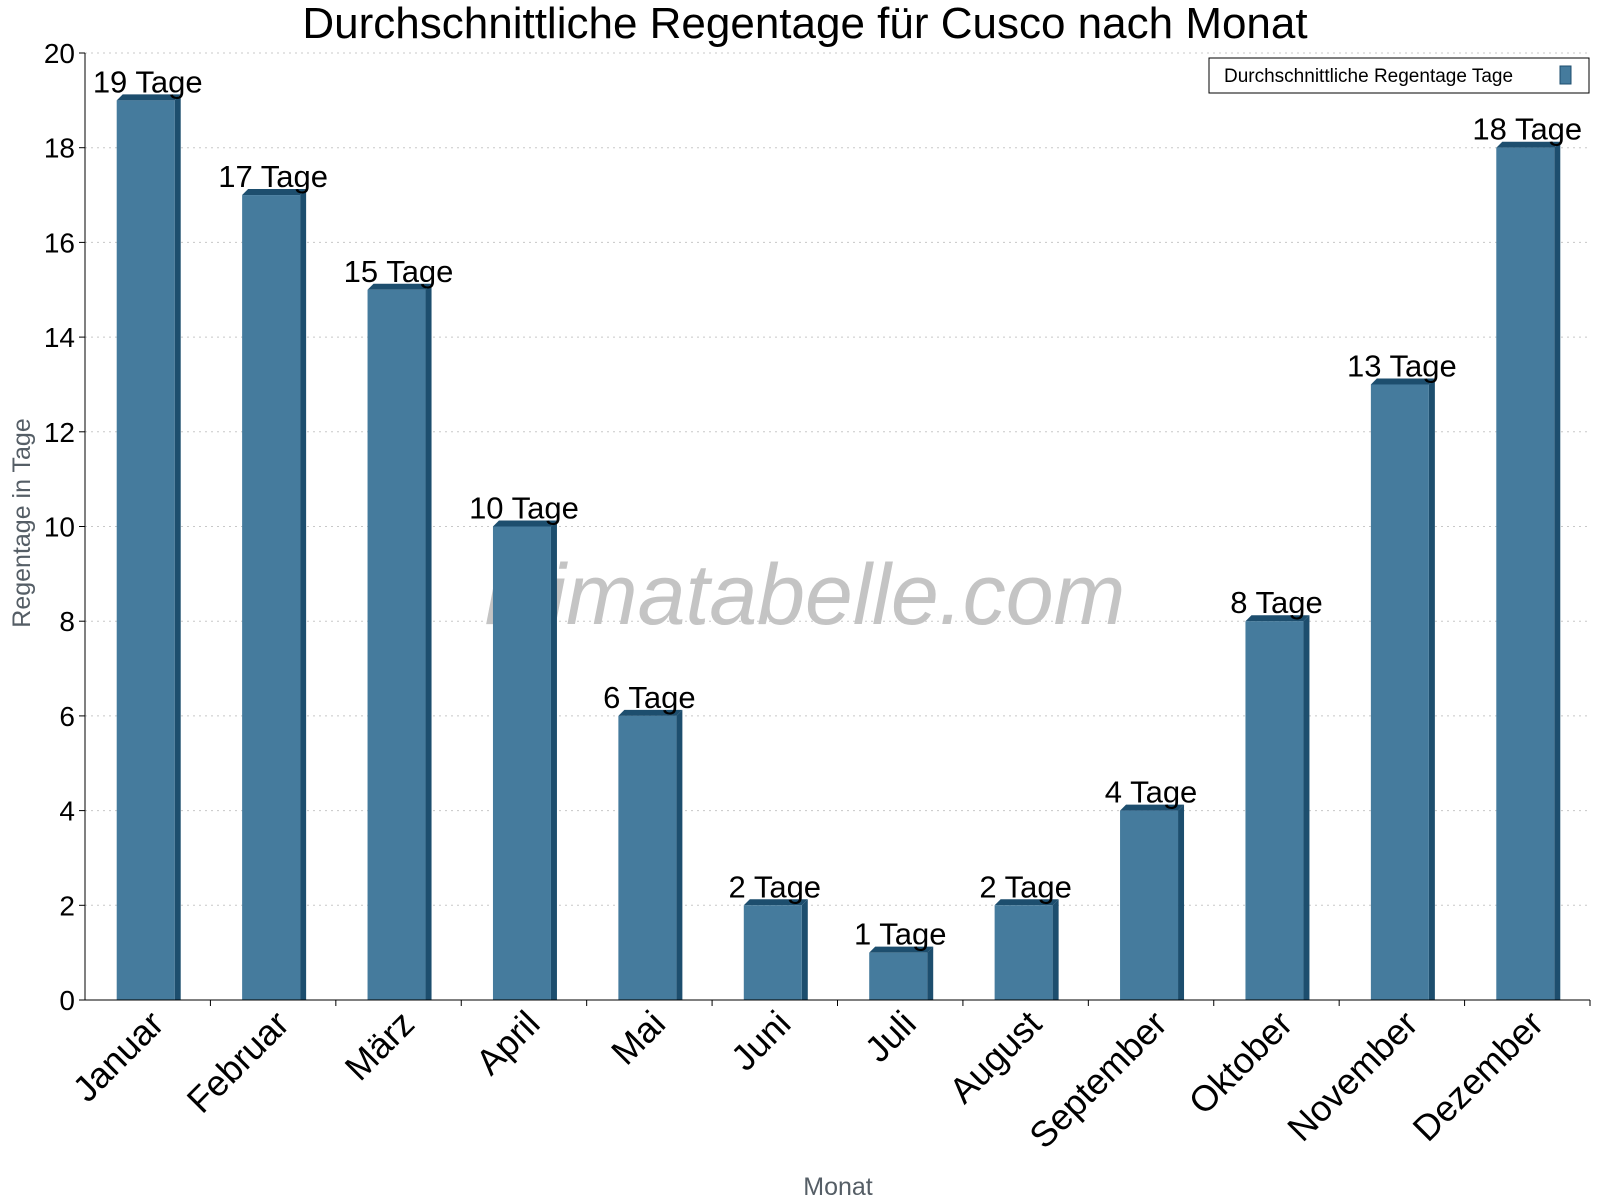 The width and height of the screenshot is (1600, 1200). I want to click on y-tick-label-0: 0, so click(67, 1000).